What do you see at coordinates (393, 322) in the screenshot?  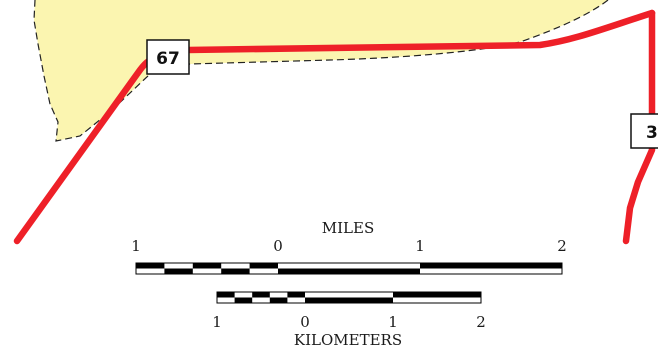 I see `km-tick-1: 1` at bounding box center [393, 322].